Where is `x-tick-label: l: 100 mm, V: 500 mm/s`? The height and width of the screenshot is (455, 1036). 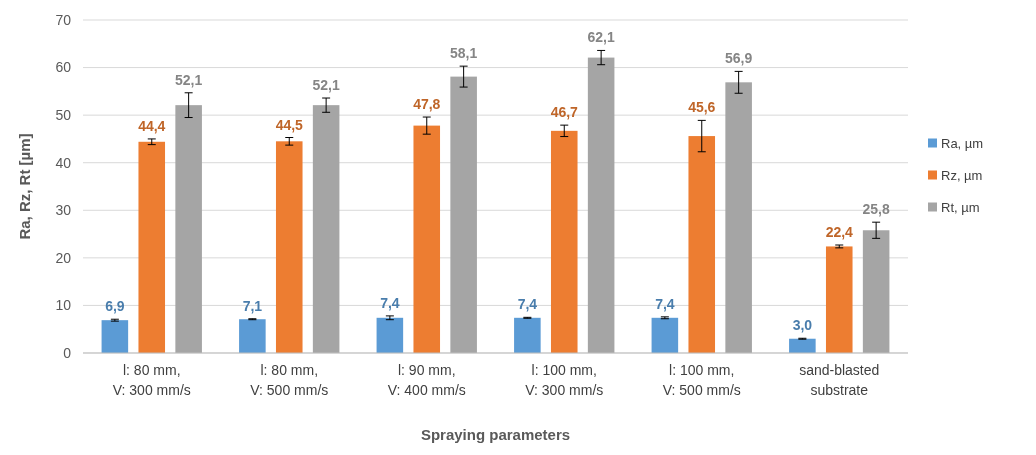 x-tick-label: l: 100 mm, V: 500 mm/s is located at coordinates (701, 380).